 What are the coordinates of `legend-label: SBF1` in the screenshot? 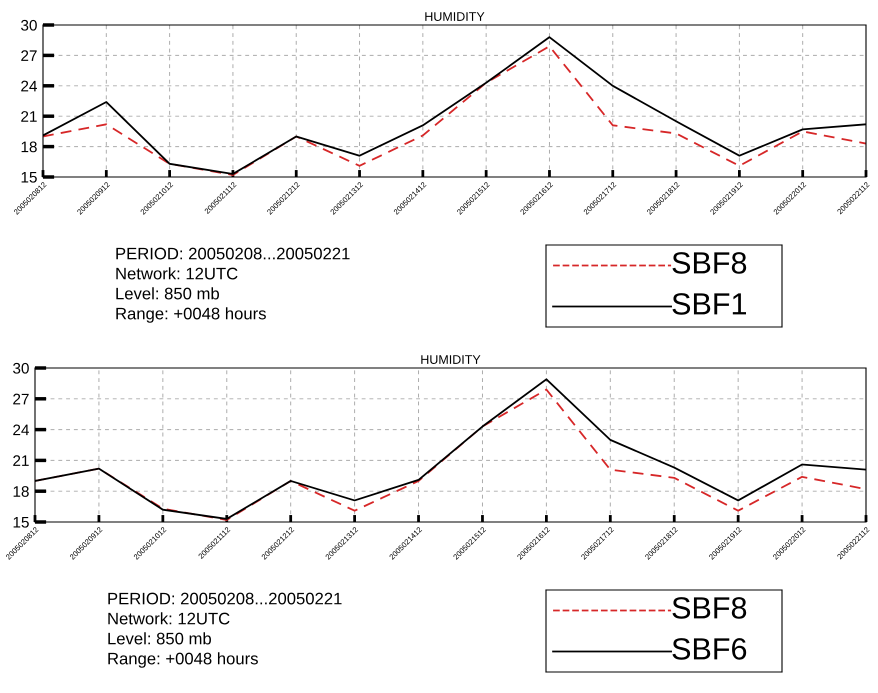 It's located at (709, 304).